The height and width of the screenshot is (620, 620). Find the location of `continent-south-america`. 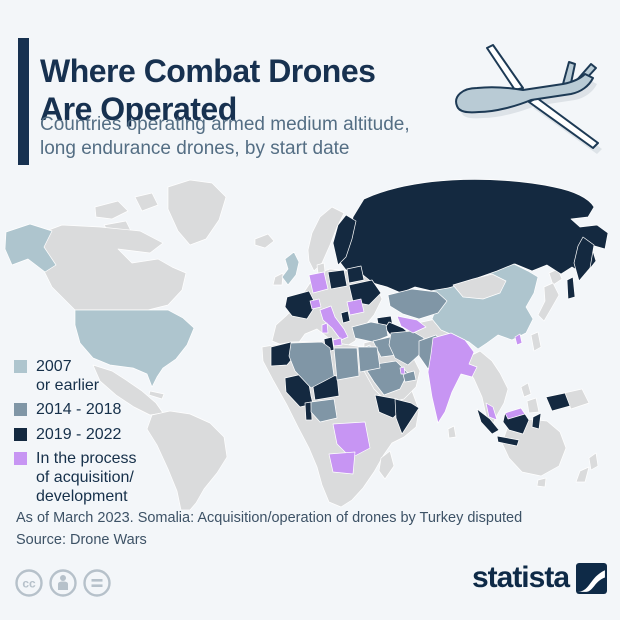

continent-south-america is located at coordinates (187, 460).